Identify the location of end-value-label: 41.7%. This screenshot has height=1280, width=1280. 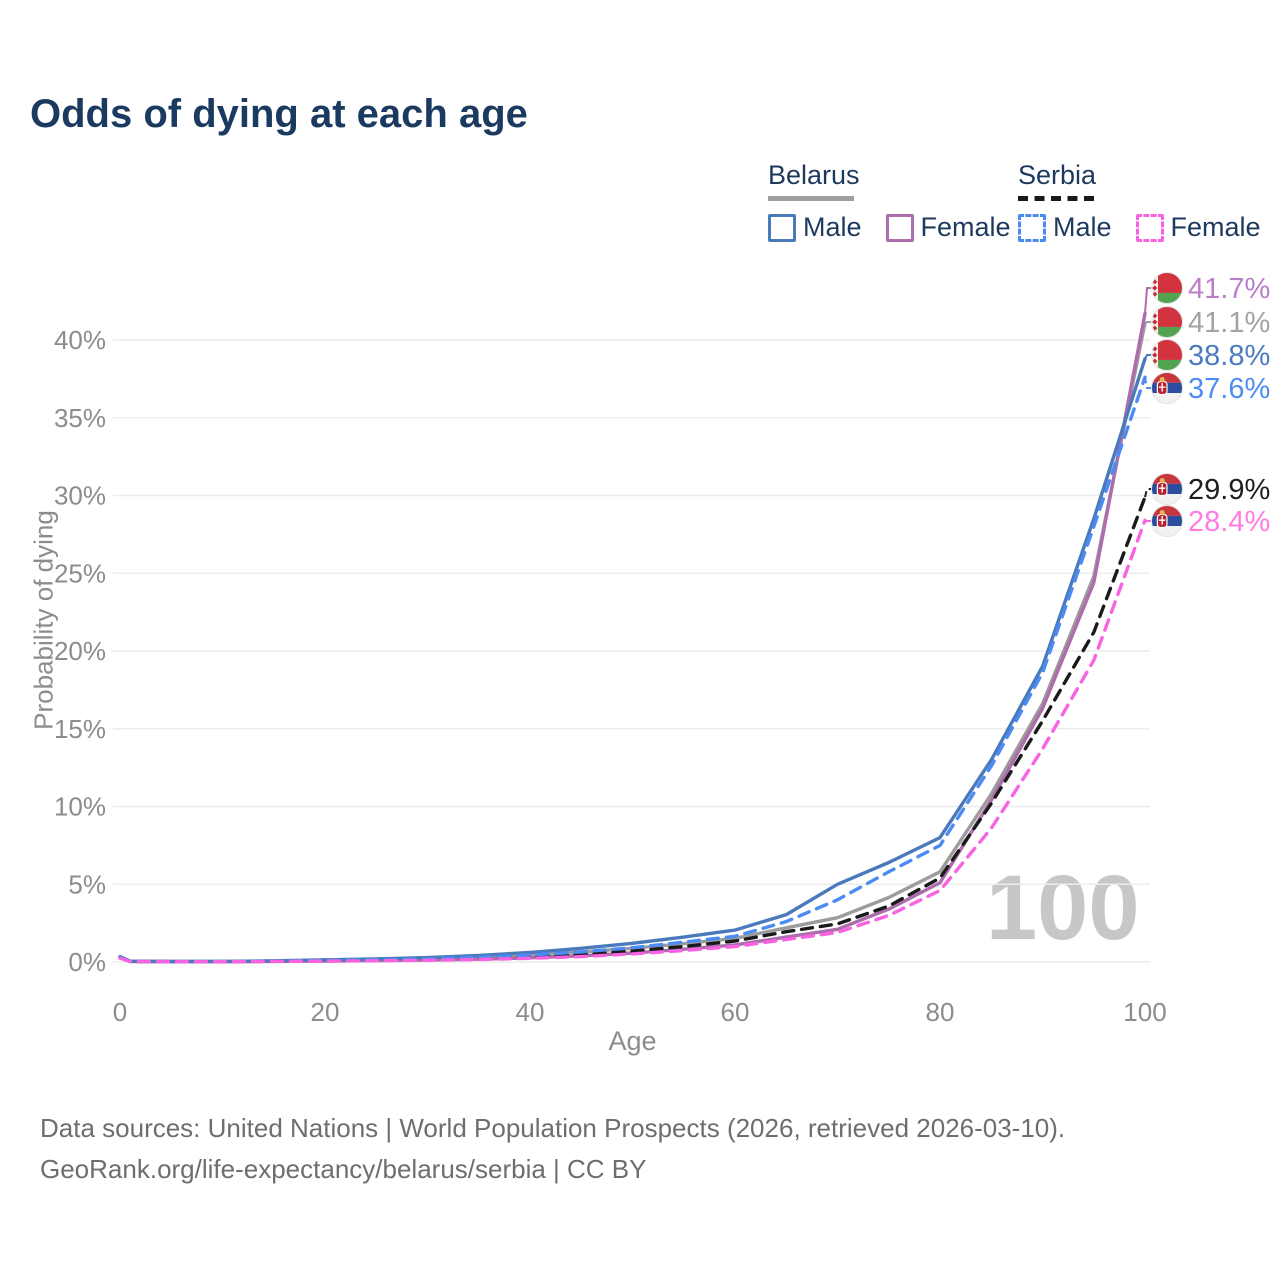
(1229, 289).